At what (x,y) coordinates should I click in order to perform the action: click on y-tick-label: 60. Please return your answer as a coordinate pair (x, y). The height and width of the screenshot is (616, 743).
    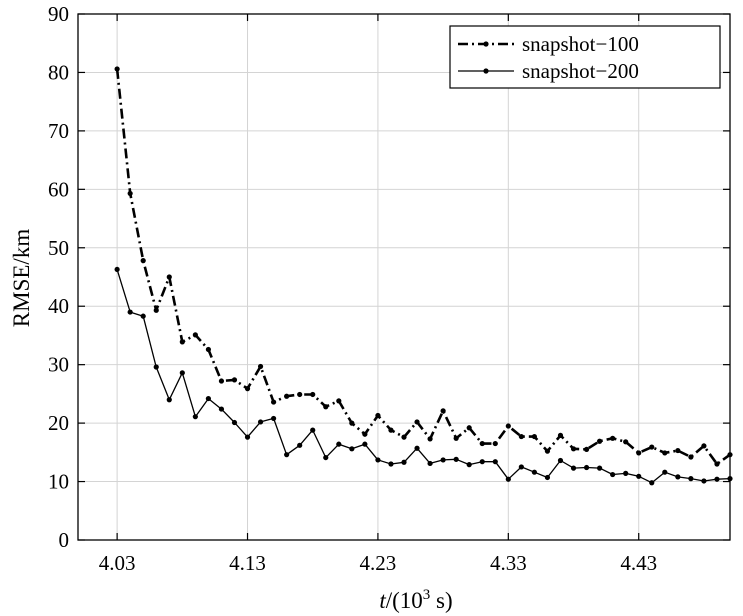
    Looking at the image, I should click on (58, 189).